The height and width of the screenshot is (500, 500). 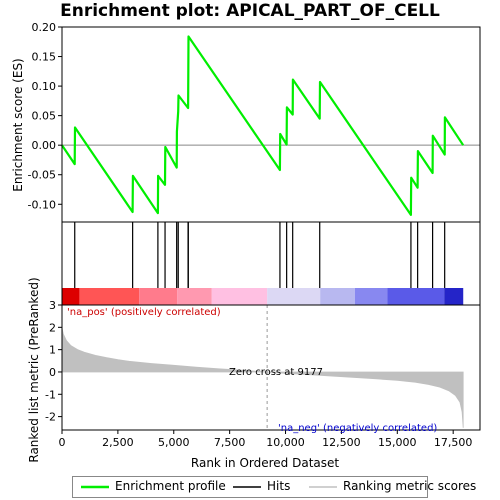 I want to click on metric-y-tick-label: -1, so click(x=50, y=394).